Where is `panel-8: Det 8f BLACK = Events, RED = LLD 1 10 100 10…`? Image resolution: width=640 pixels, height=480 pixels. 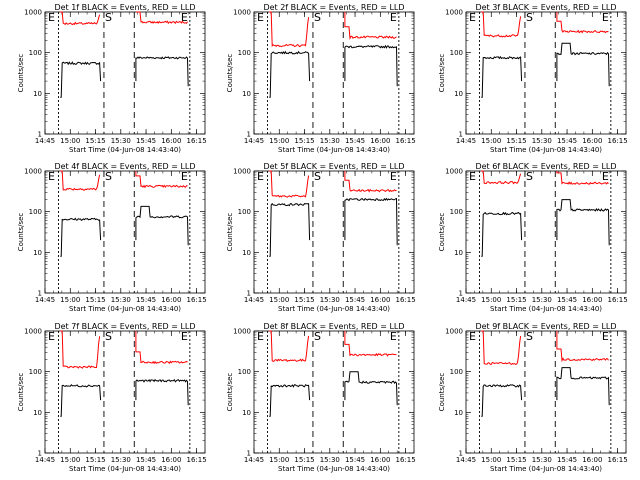 panel-8: Det 8f BLACK = Events, RED = LLD 1 10 100 10… is located at coordinates (321, 397).